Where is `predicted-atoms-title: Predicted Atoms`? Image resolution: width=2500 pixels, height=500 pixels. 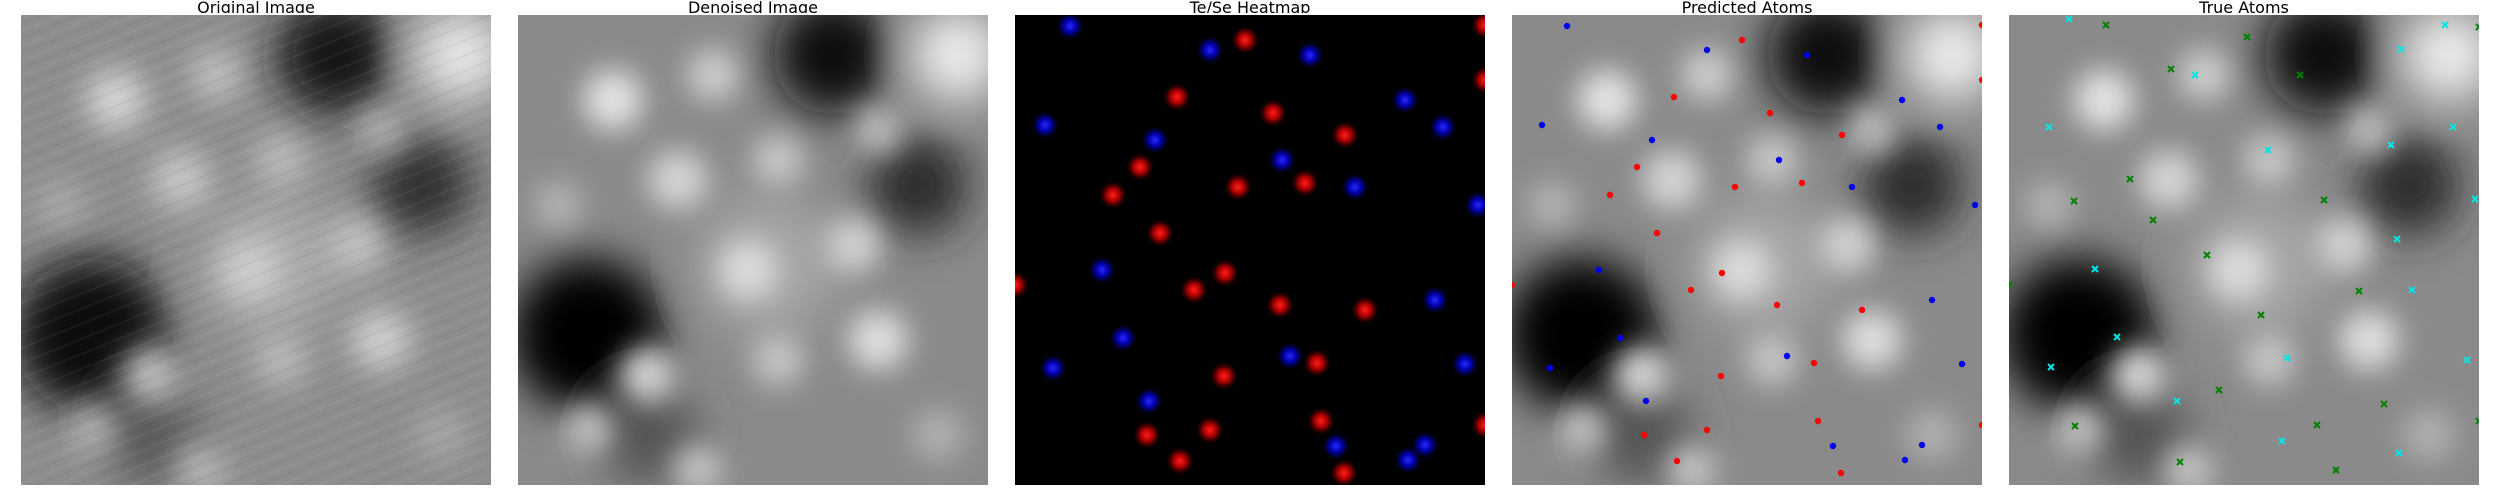
predicted-atoms-title: Predicted Atoms is located at coordinates (1747, 6).